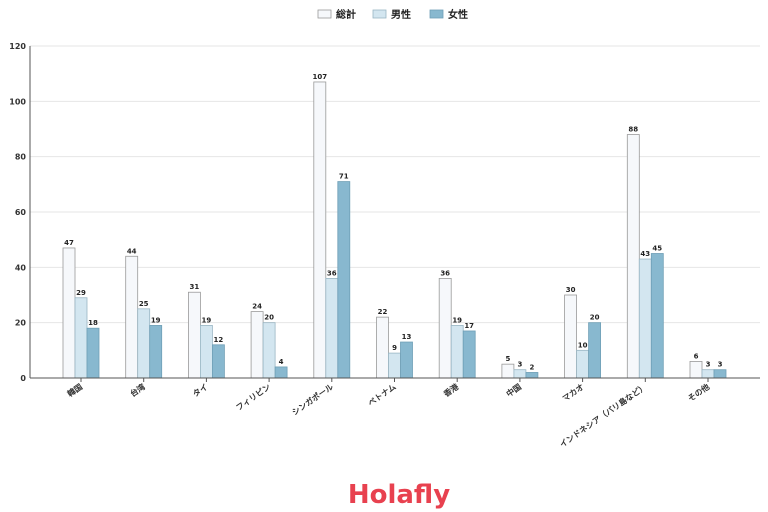  What do you see at coordinates (21, 323) in the screenshot?
I see `y-tick-label: 20` at bounding box center [21, 323].